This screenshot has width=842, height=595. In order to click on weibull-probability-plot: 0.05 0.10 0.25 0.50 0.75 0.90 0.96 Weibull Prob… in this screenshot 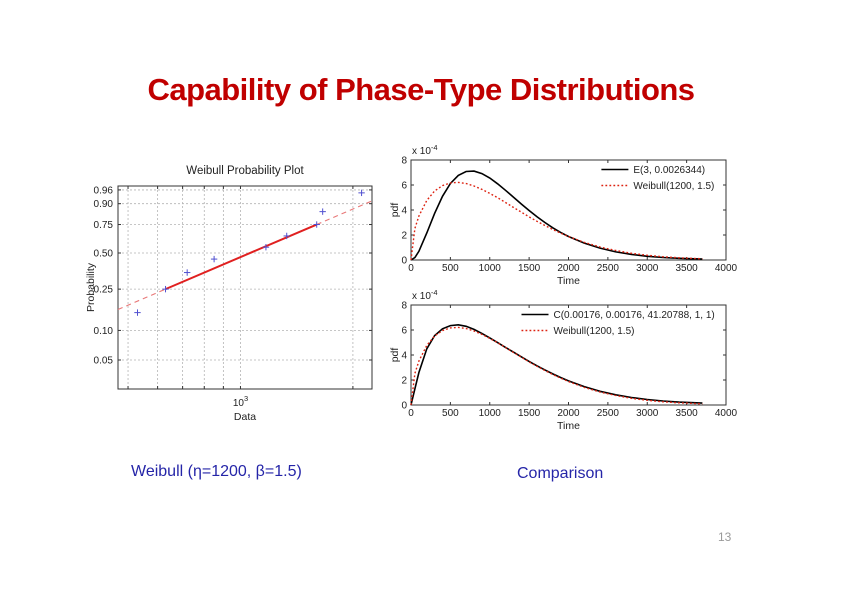, I will do `click(229, 294)`.